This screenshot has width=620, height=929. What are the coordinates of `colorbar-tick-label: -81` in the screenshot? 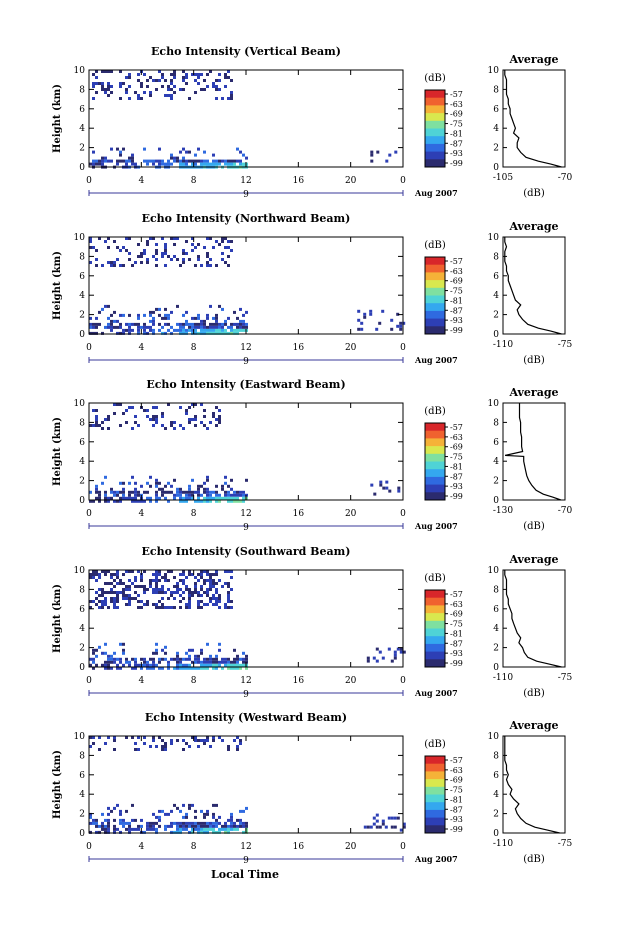 It's located at (456, 633).